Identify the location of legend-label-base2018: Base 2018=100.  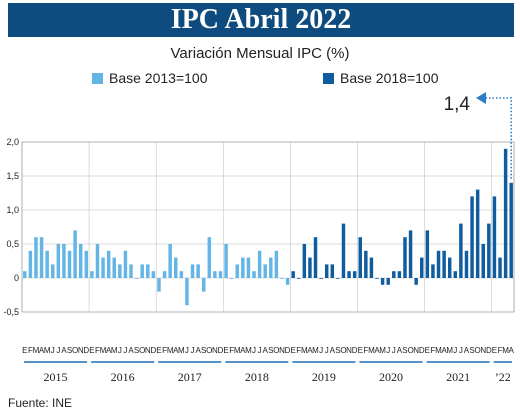
(389, 78).